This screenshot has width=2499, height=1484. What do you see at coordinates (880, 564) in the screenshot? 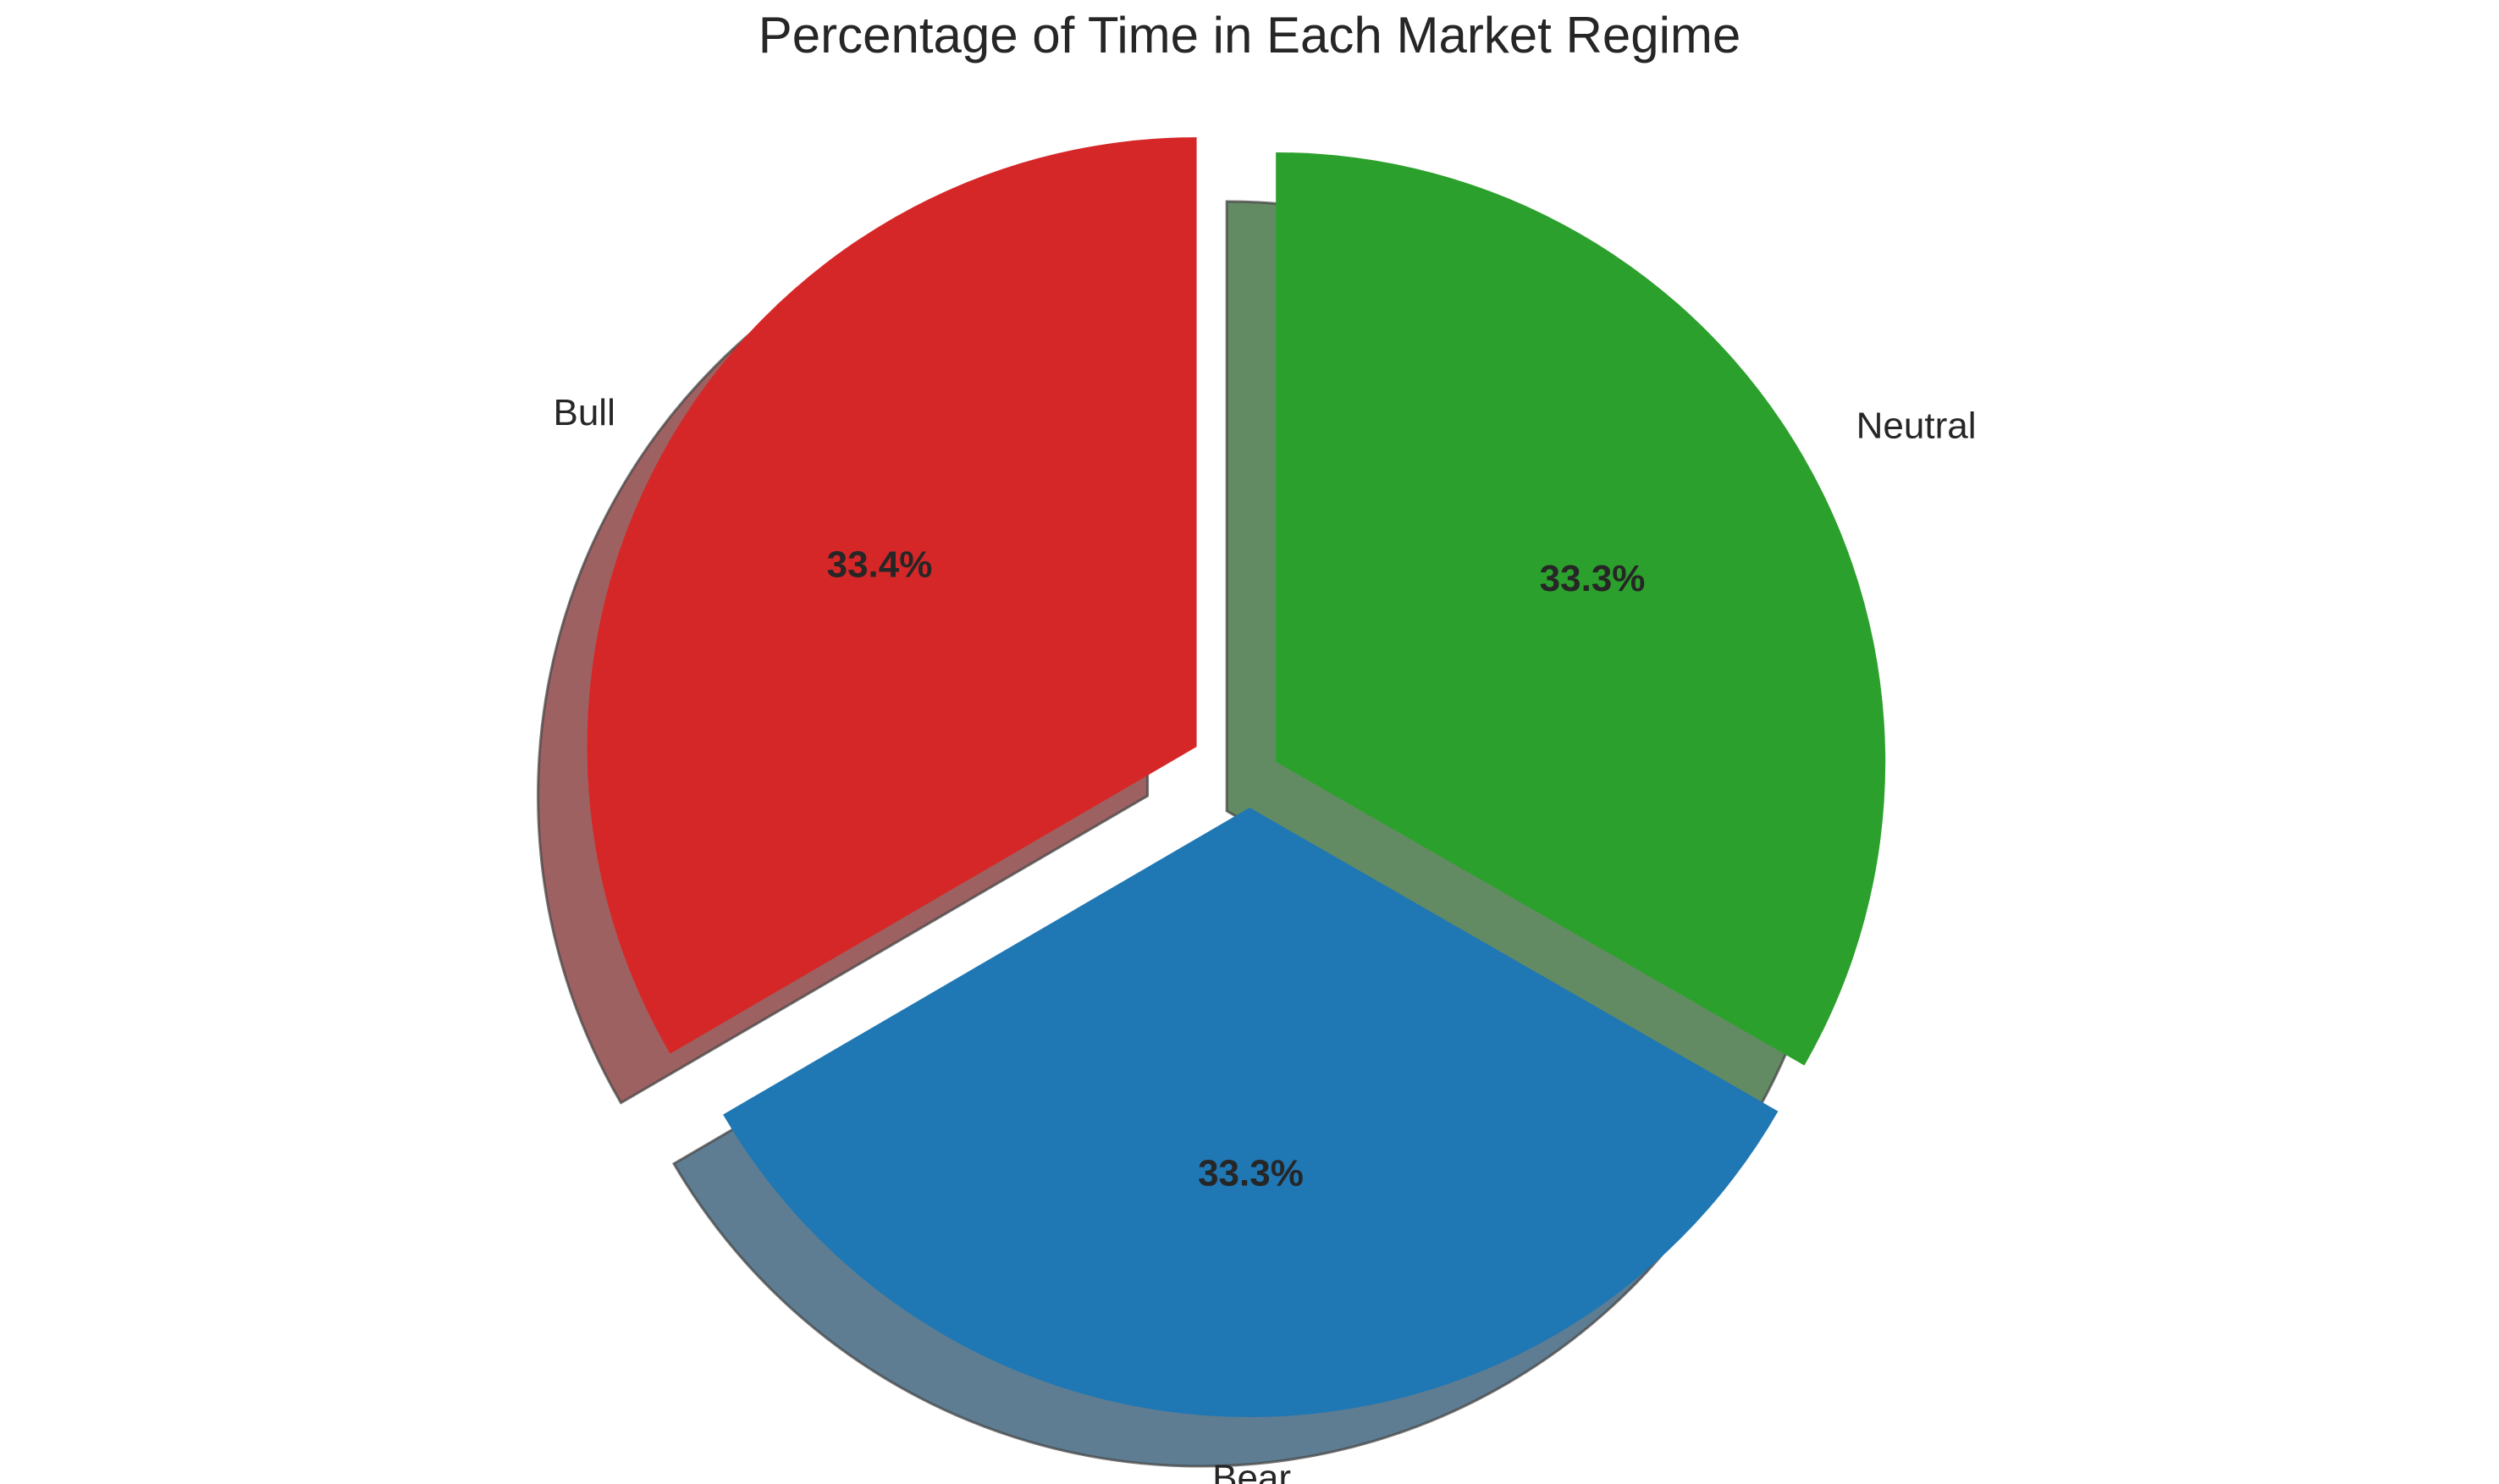
I see `slice-value-bull: 33.4%` at bounding box center [880, 564].